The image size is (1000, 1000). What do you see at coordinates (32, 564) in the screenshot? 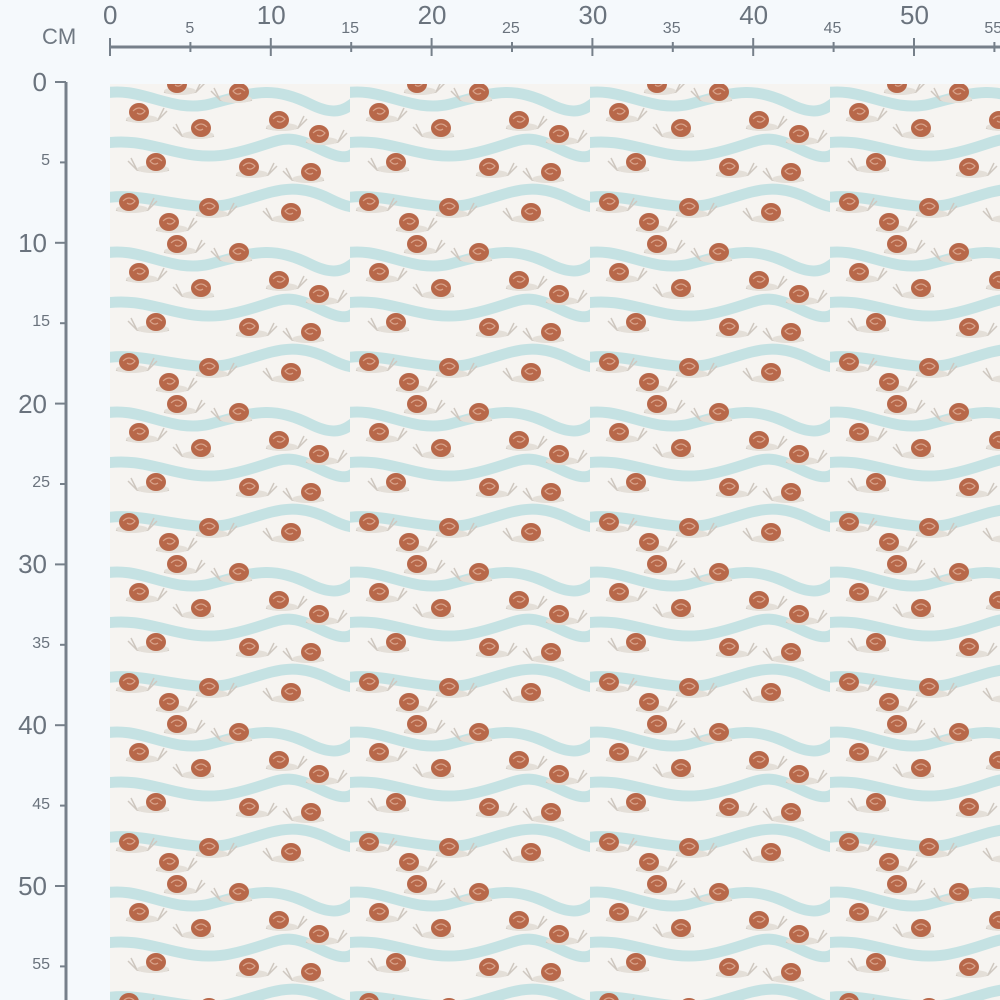
I see `left-tick-label: 30` at bounding box center [32, 564].